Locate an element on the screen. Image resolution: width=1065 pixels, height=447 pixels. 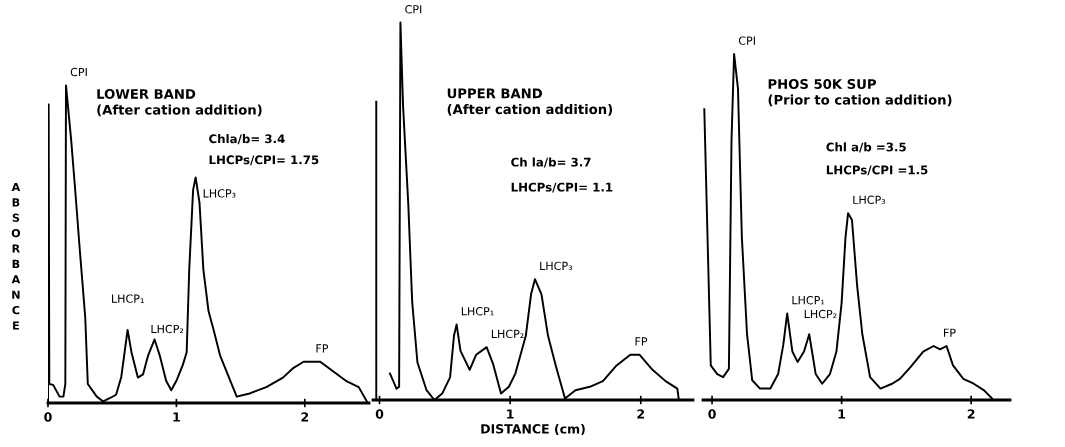
annotation: Ch la/b= 3.7 is located at coordinates (551, 162).